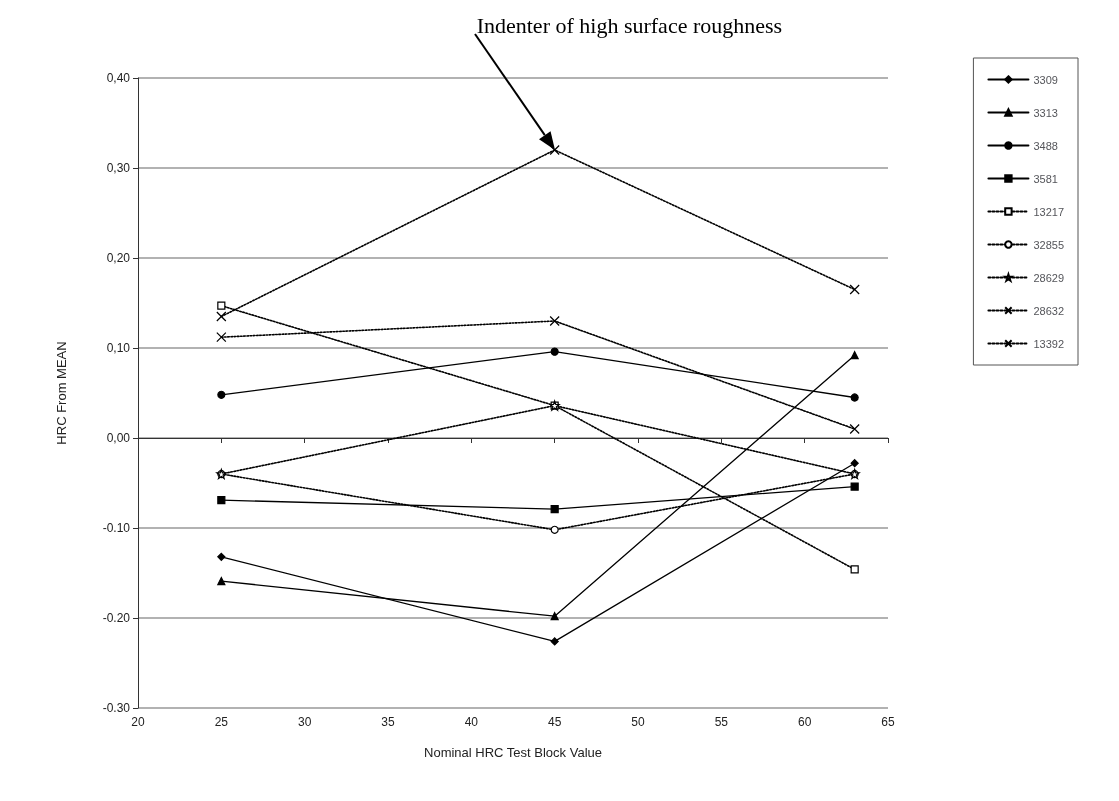 This screenshot has width=1119, height=801. What do you see at coordinates (888, 722) in the screenshot?
I see `x-tick-label: 65` at bounding box center [888, 722].